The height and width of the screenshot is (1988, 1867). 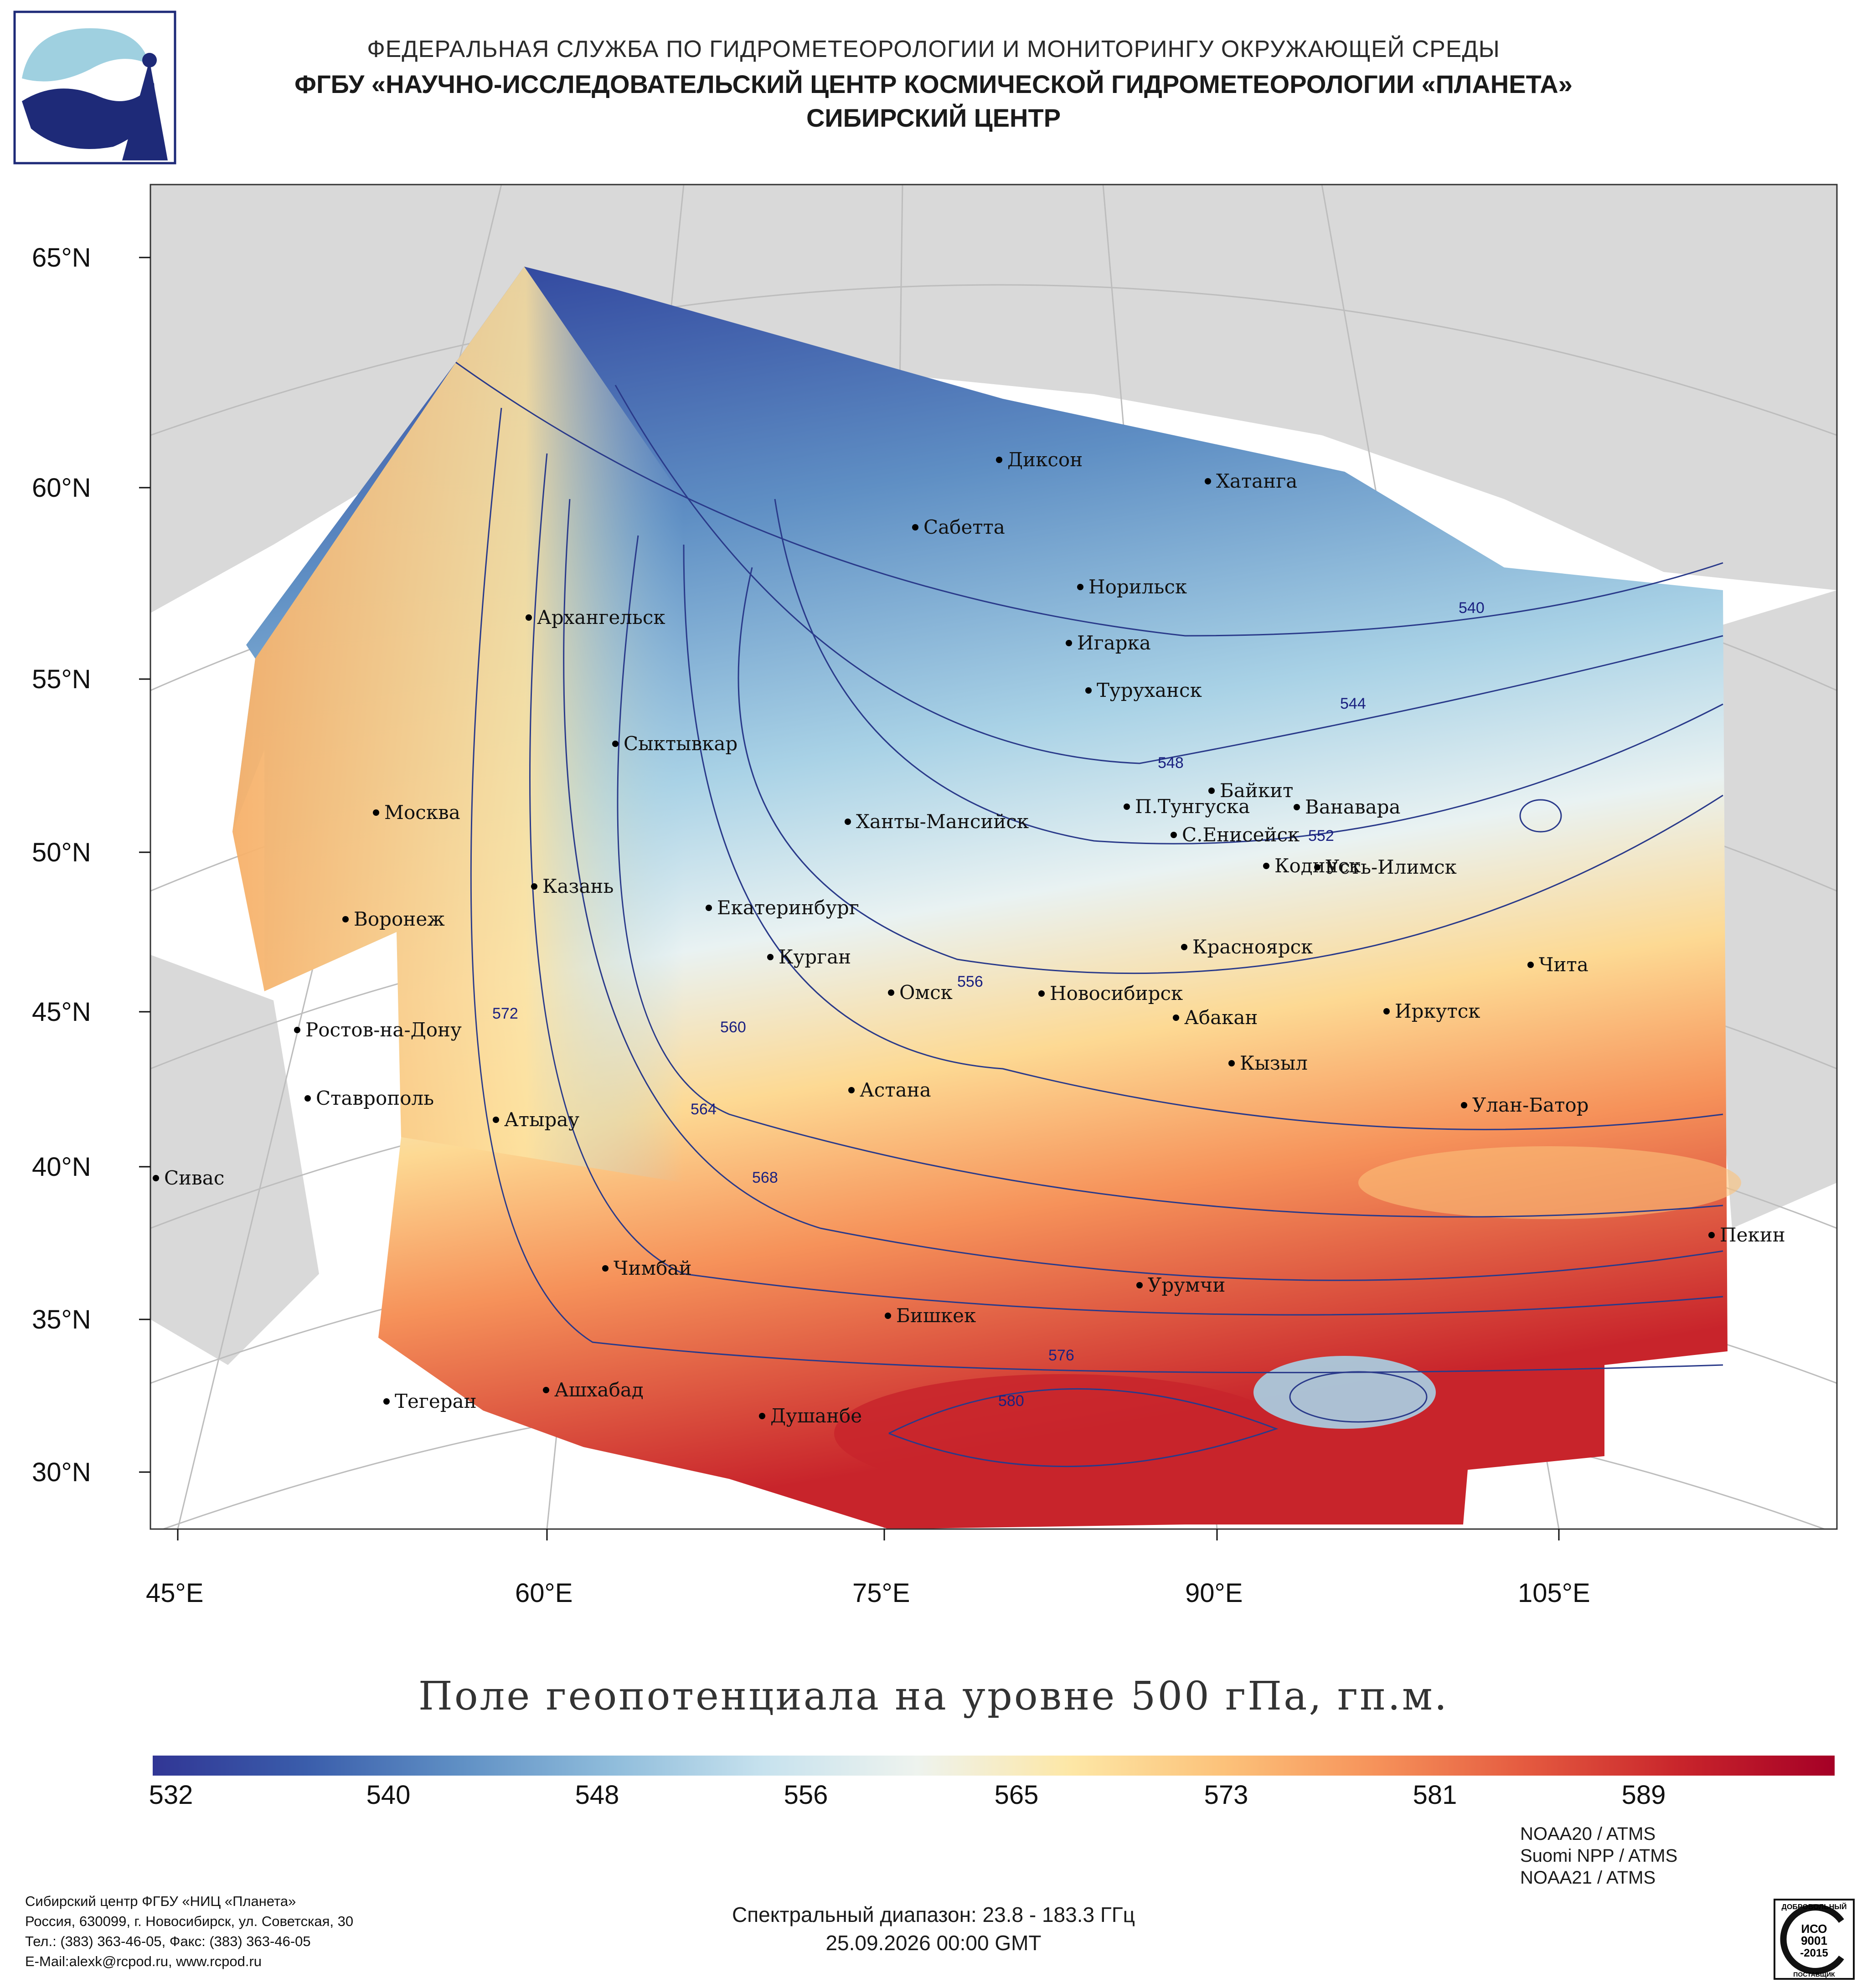 I want to click on lon-ticks, so click(x=868, y=1535).